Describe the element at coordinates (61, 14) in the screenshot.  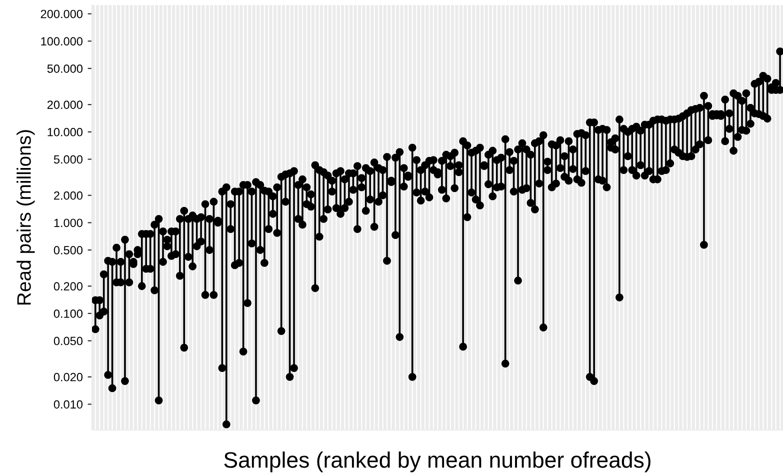
I see `y-tick-label: 200.000` at that location.